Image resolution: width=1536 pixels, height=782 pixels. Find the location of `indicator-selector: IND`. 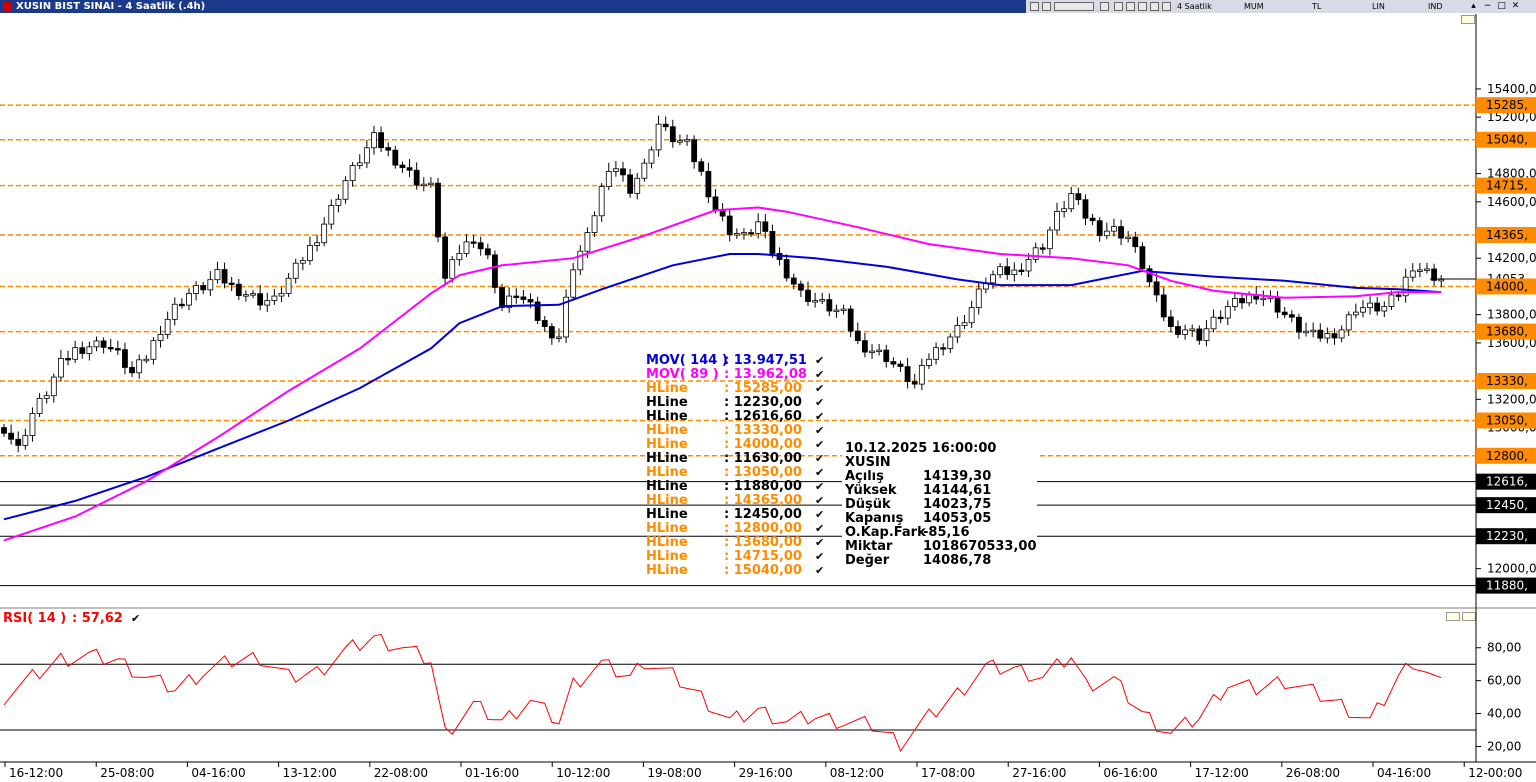

indicator-selector: IND is located at coordinates (1435, 6).